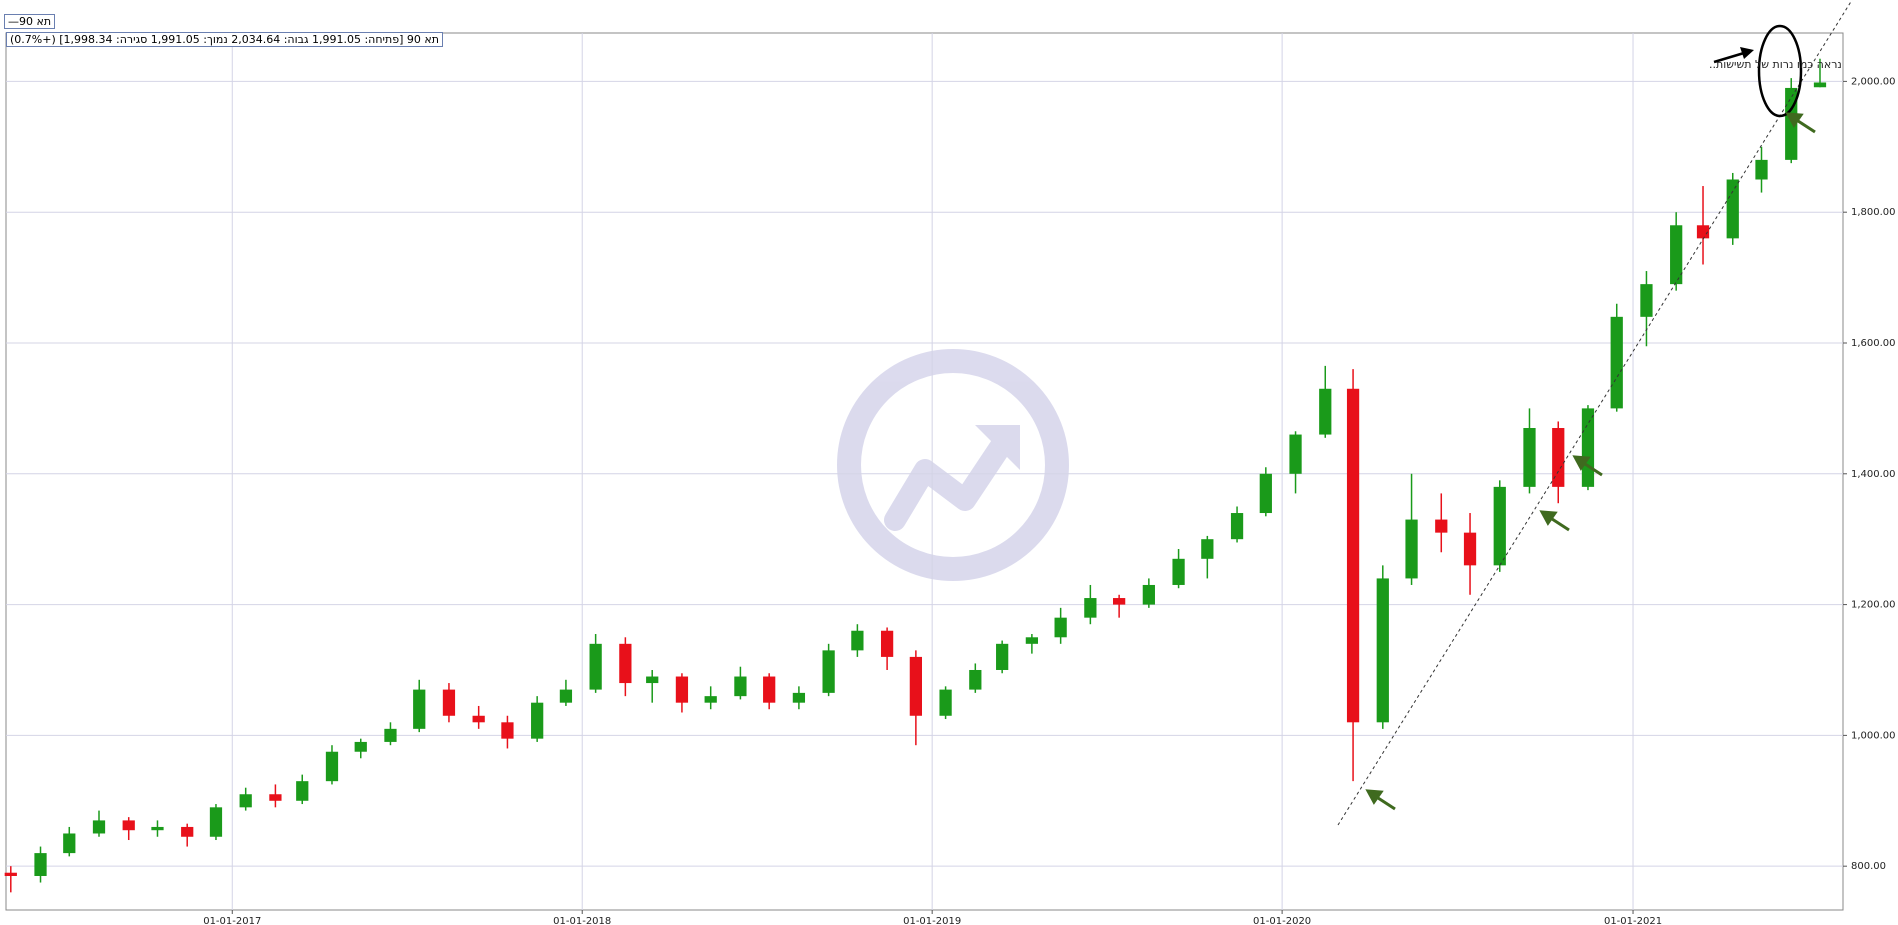  I want to click on y-tick-label: 2,000.00, so click(1873, 81).